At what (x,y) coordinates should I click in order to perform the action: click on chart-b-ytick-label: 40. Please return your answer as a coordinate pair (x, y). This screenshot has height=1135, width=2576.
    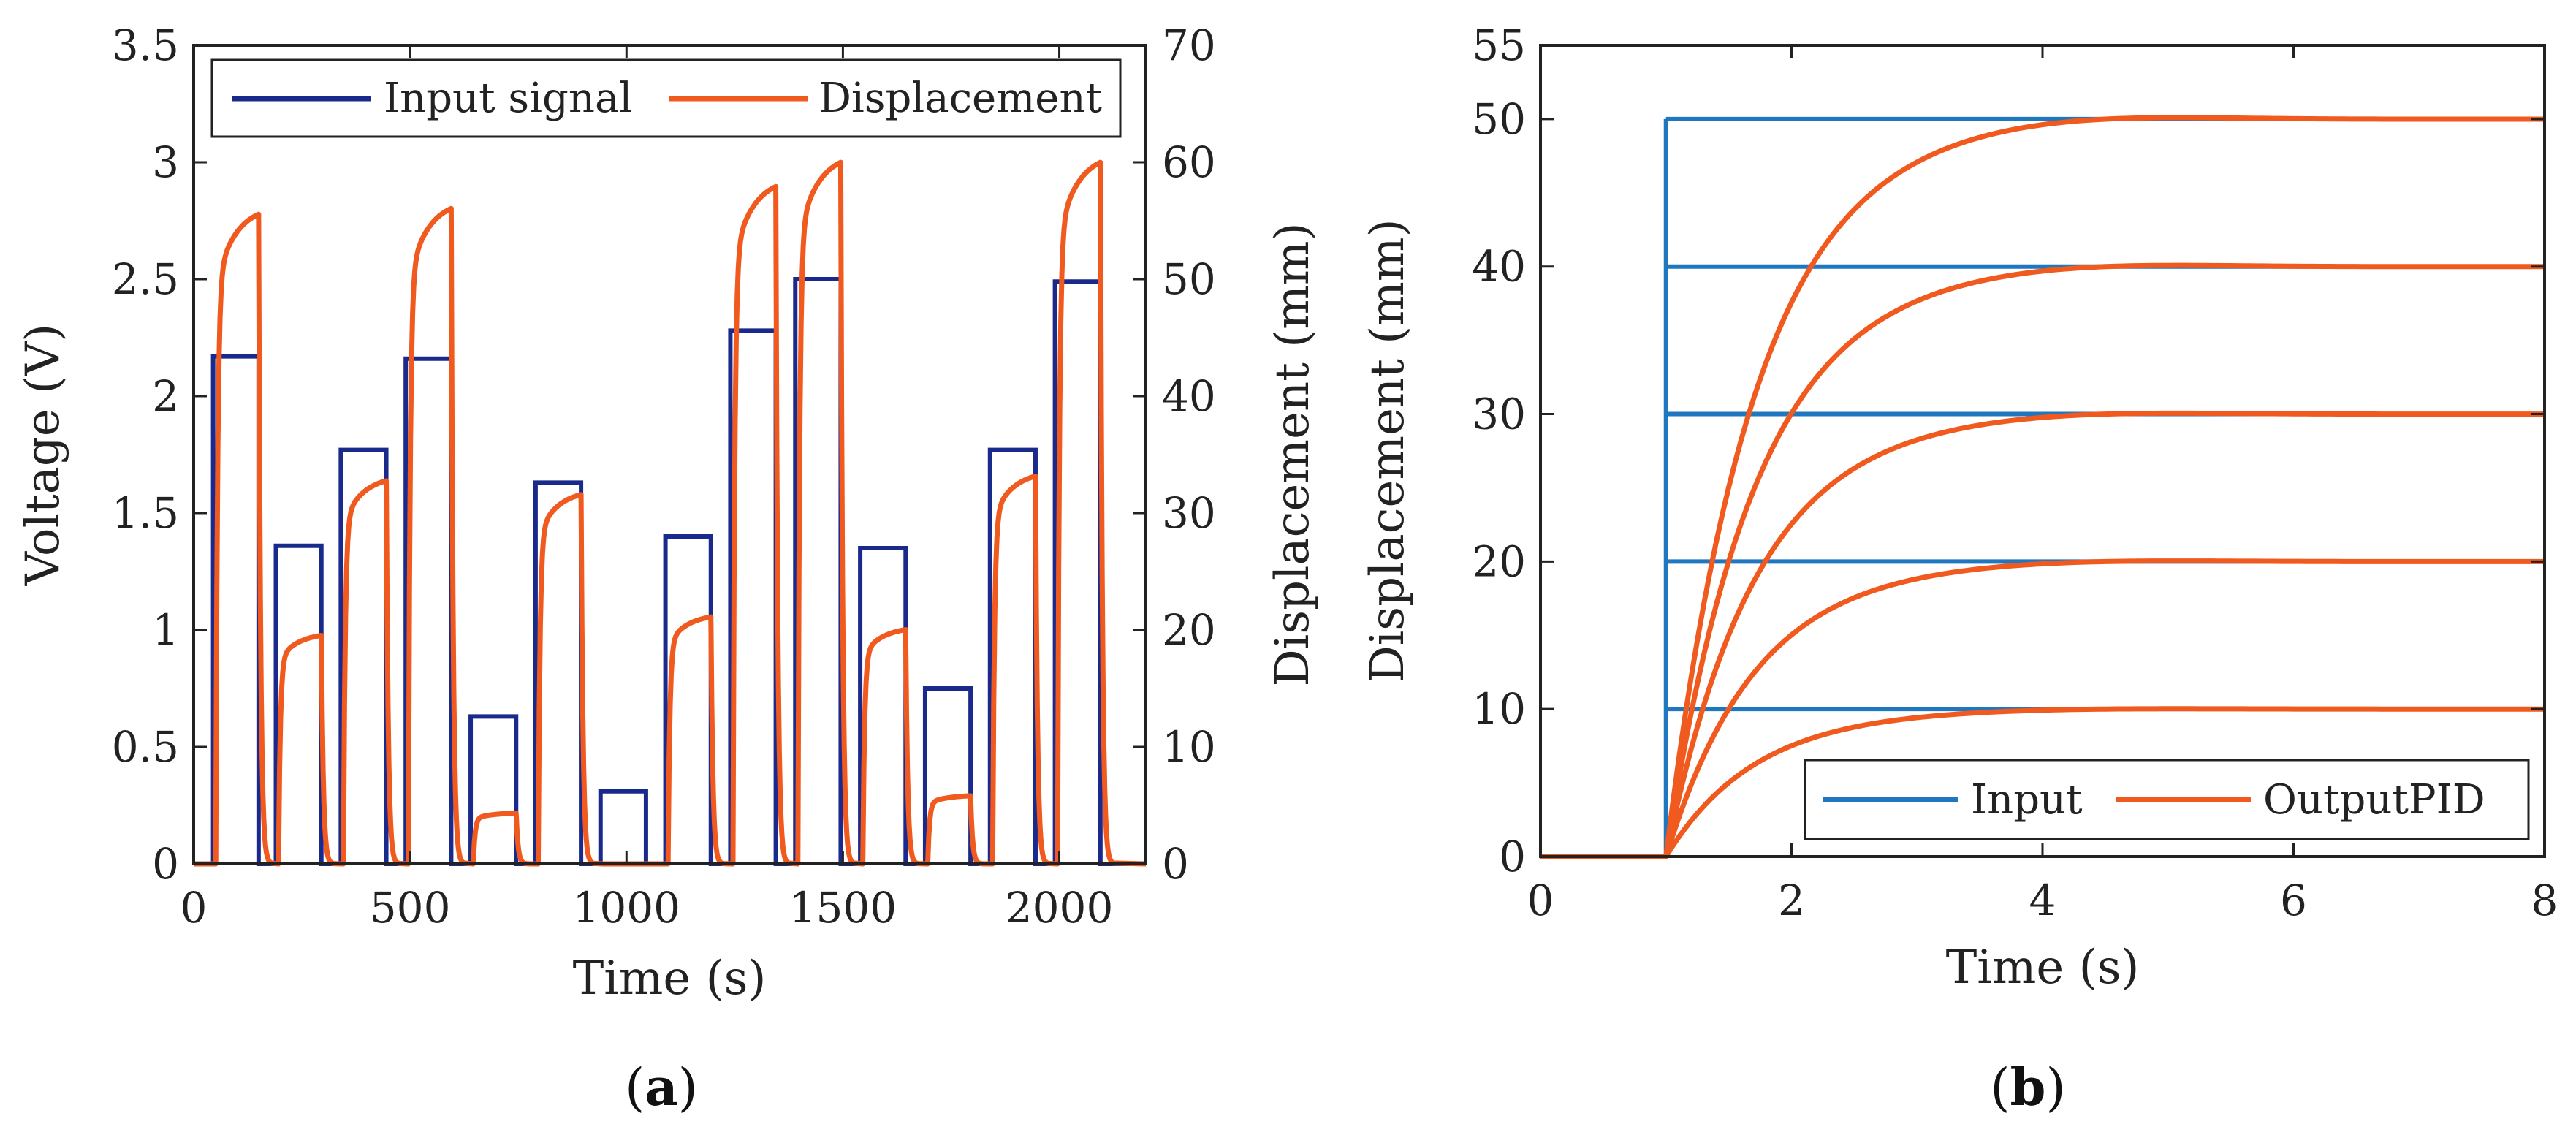
    Looking at the image, I should click on (1499, 267).